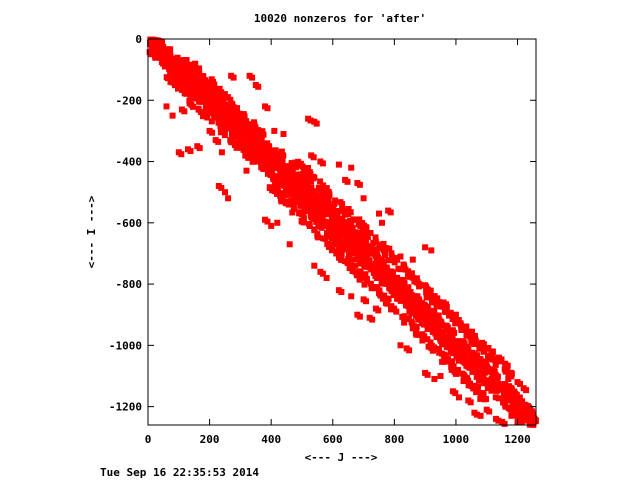 The width and height of the screenshot is (640, 480). I want to click on band-point-1946, so click(407, 276).